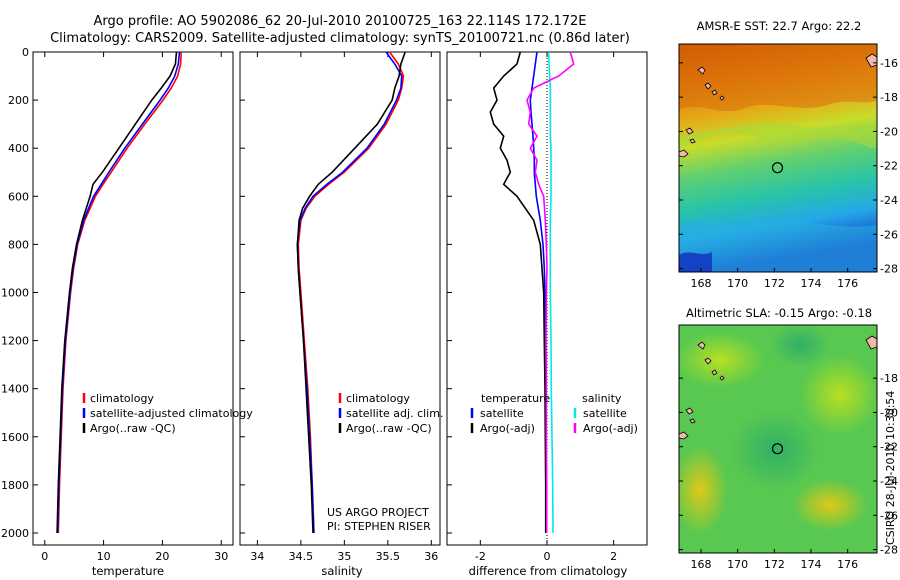 The width and height of the screenshot is (900, 580). I want to click on series-line-satellite-adjusted-climatology, so click(118, 292).